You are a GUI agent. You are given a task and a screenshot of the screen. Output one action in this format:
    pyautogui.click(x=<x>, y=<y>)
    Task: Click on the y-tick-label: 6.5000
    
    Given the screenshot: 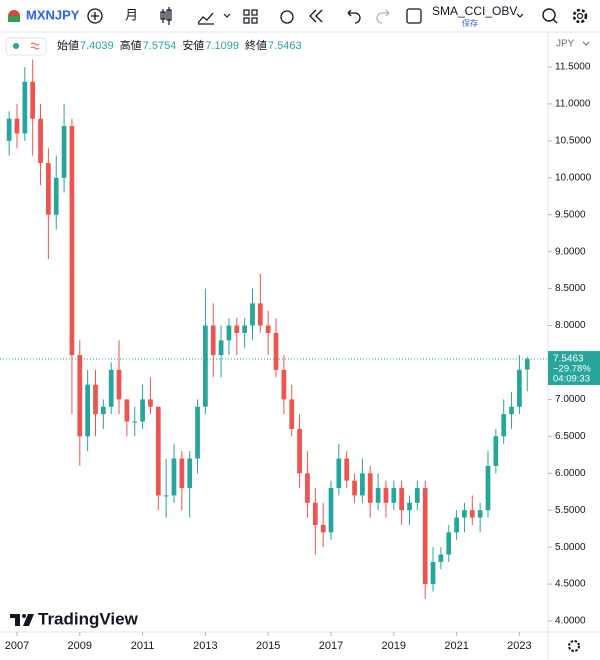 What is the action you would take?
    pyautogui.click(x=570, y=436)
    